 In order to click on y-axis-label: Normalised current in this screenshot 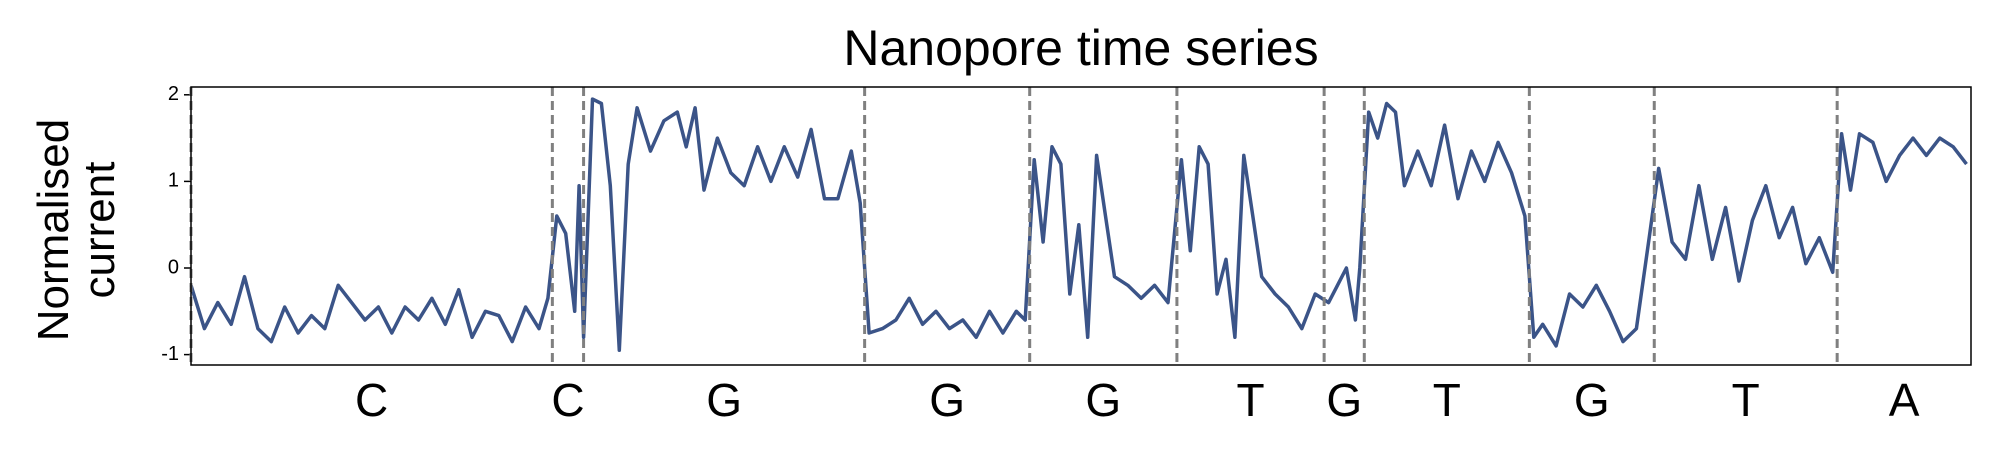, I will do `click(76, 230)`.